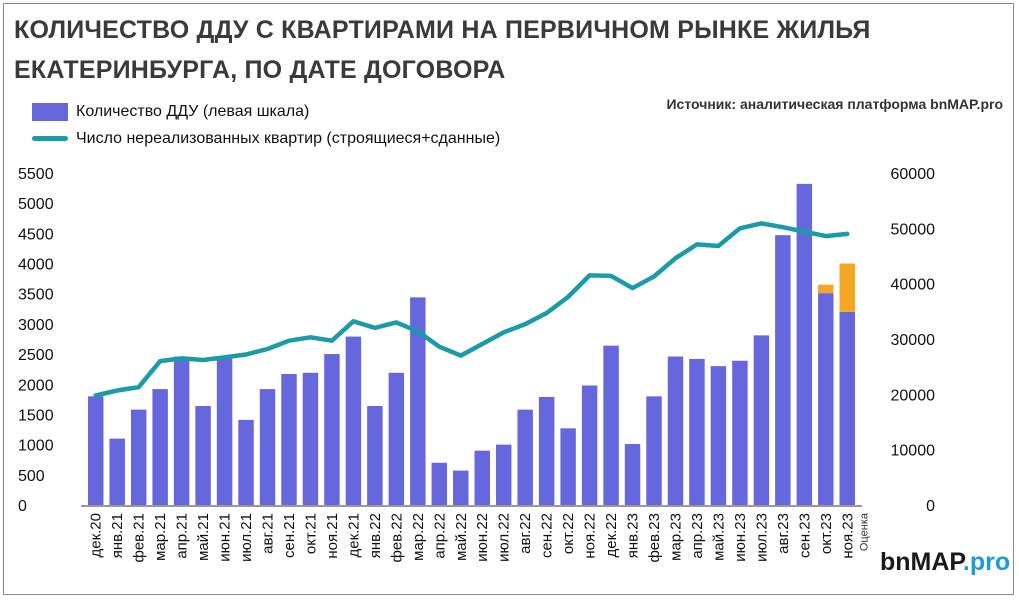 The width and height of the screenshot is (1019, 600). What do you see at coordinates (913, 395) in the screenshot?
I see `y-right-tick-label: 20000` at bounding box center [913, 395].